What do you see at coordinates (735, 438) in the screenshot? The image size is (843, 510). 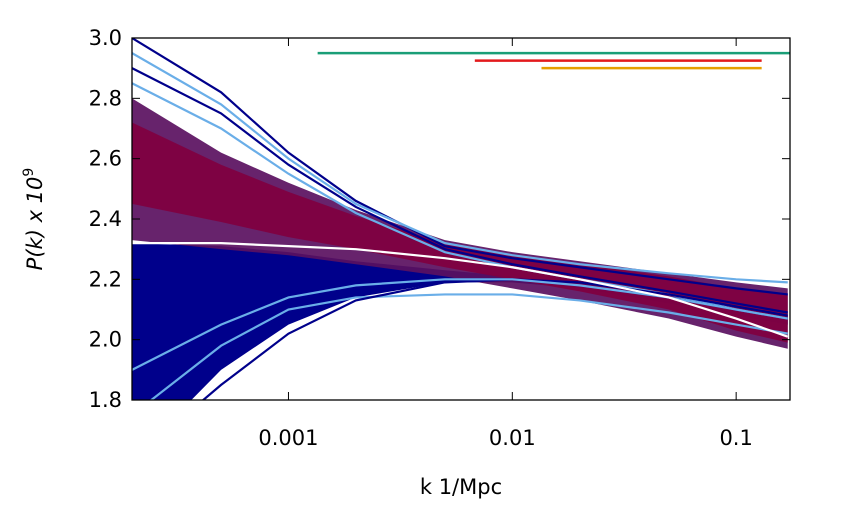 I see `x-tick-label: 0.1` at bounding box center [735, 438].